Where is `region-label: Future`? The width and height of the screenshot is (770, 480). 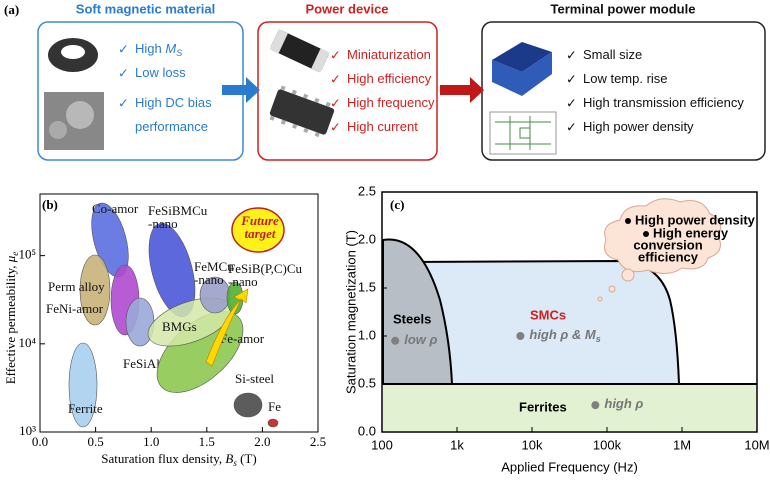 region-label: Future is located at coordinates (259, 220).